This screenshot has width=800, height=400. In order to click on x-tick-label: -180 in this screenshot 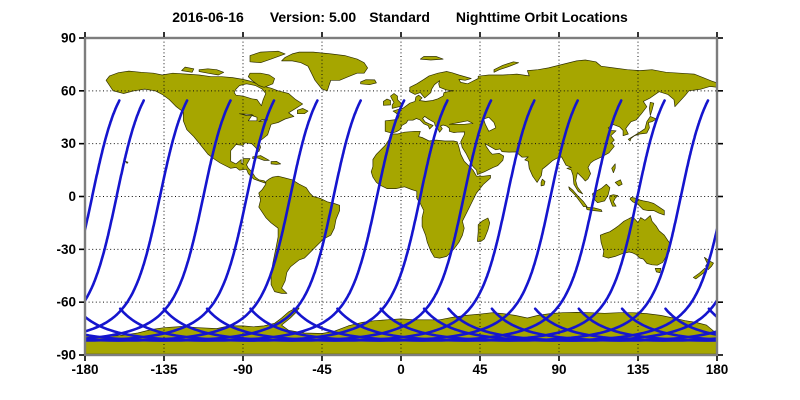, I will do `click(84, 369)`.